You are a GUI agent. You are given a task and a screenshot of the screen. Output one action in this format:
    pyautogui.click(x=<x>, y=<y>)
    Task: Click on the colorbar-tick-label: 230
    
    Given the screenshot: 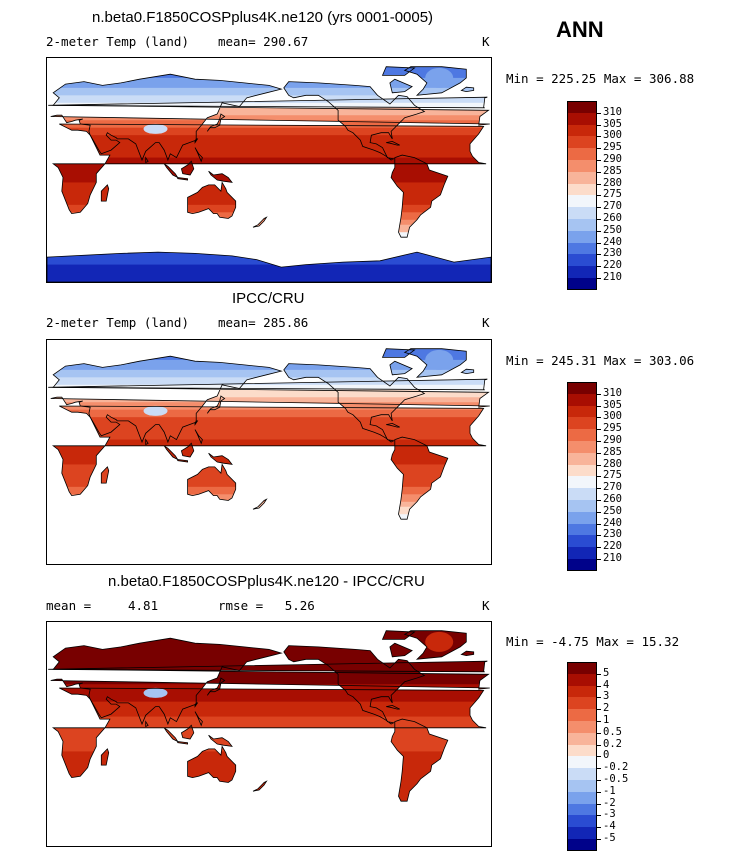 What is the action you would take?
    pyautogui.click(x=612, y=253)
    